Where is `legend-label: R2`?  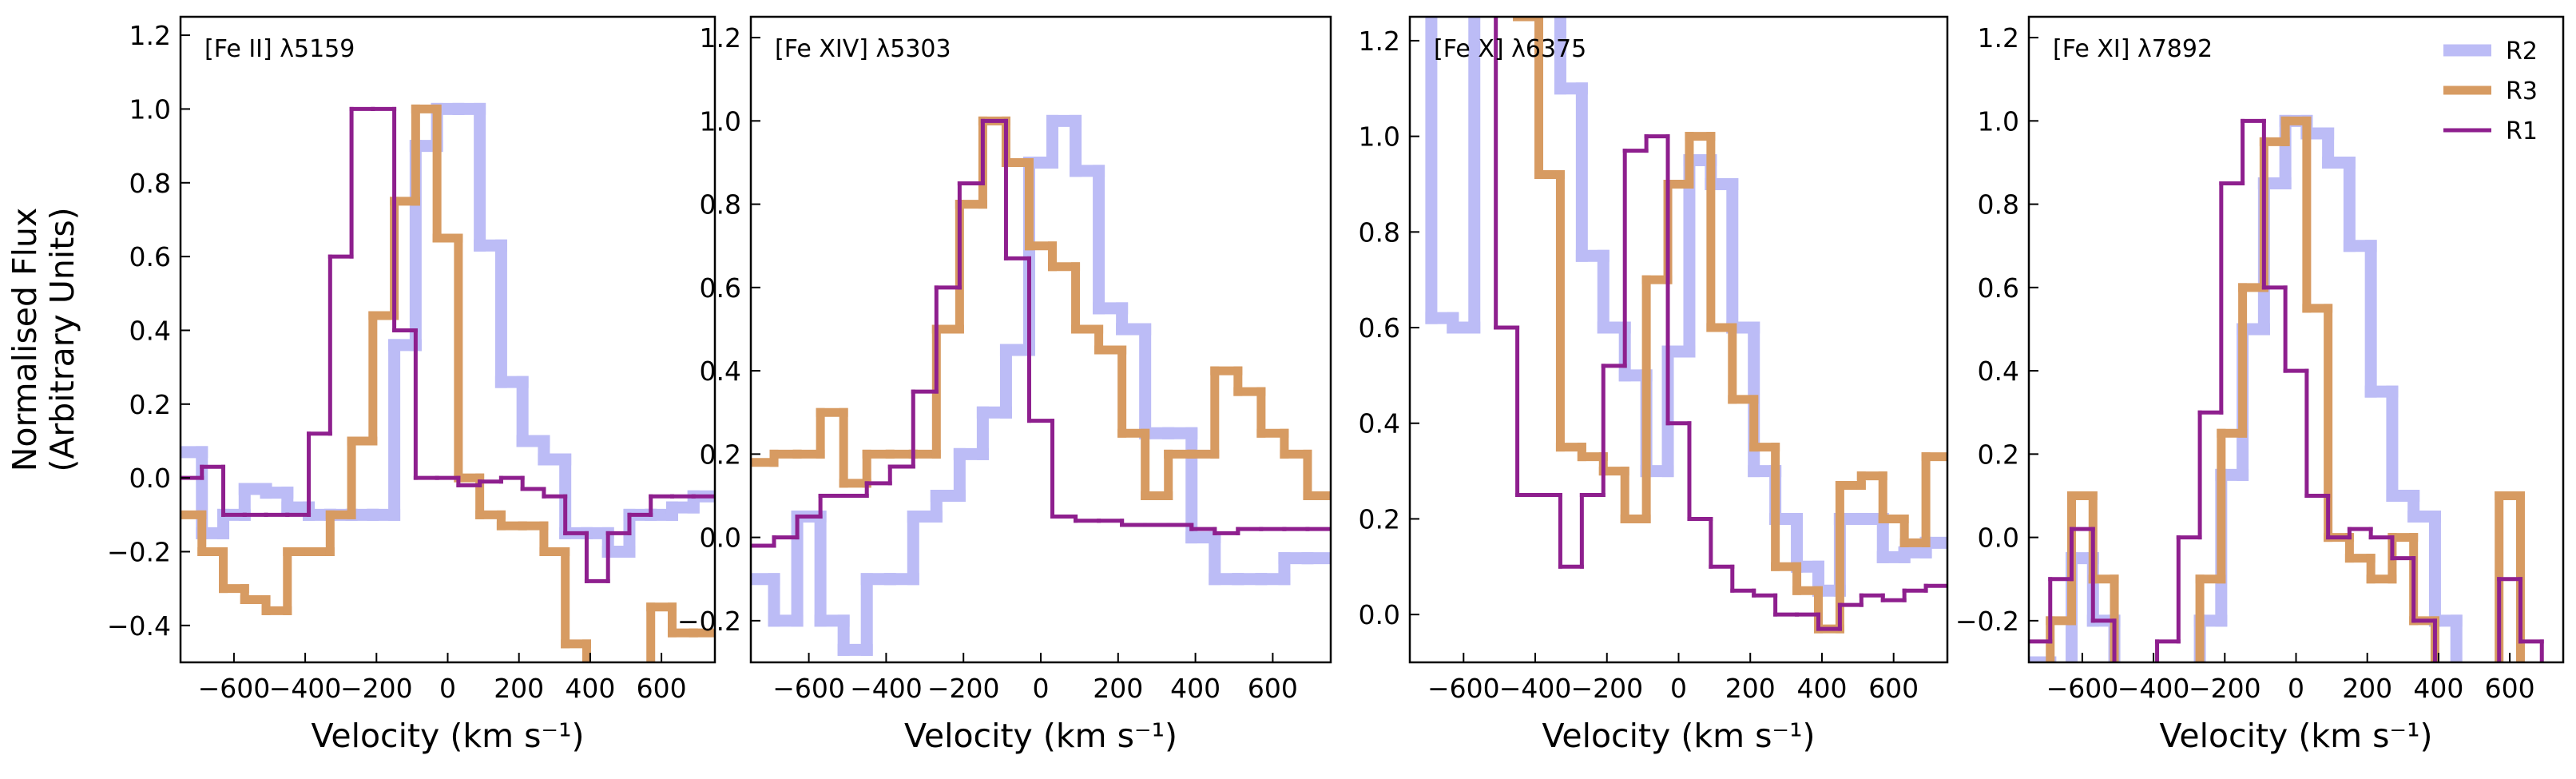 legend-label: R2 is located at coordinates (2522, 52).